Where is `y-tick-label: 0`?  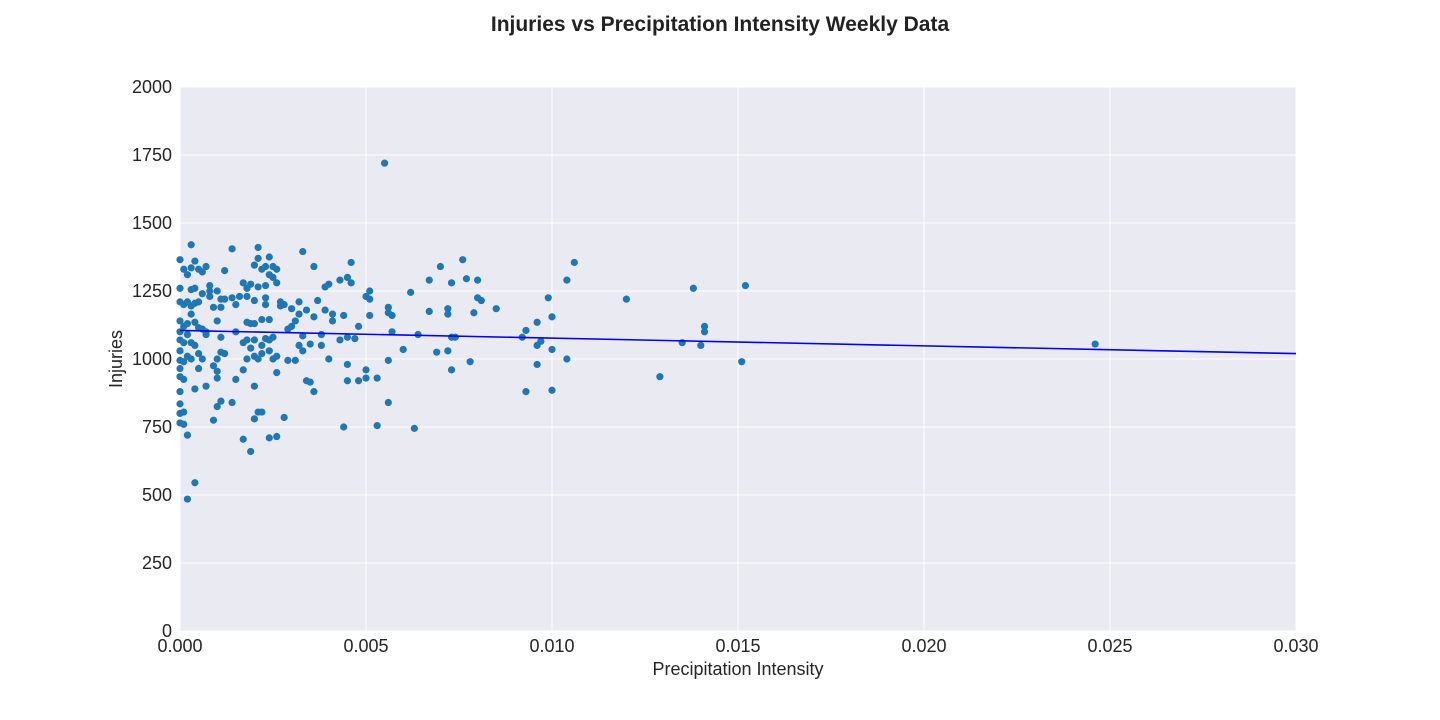 y-tick-label: 0 is located at coordinates (167, 631).